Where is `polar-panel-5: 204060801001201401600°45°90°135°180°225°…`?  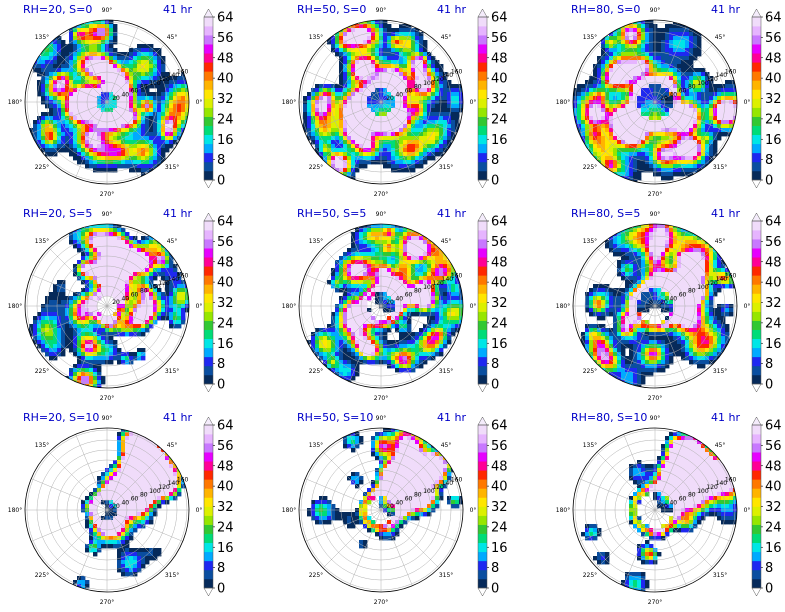
polar-panel-5: 204060801001201401600°45°90°135°180°225°… is located at coordinates (395, 304).